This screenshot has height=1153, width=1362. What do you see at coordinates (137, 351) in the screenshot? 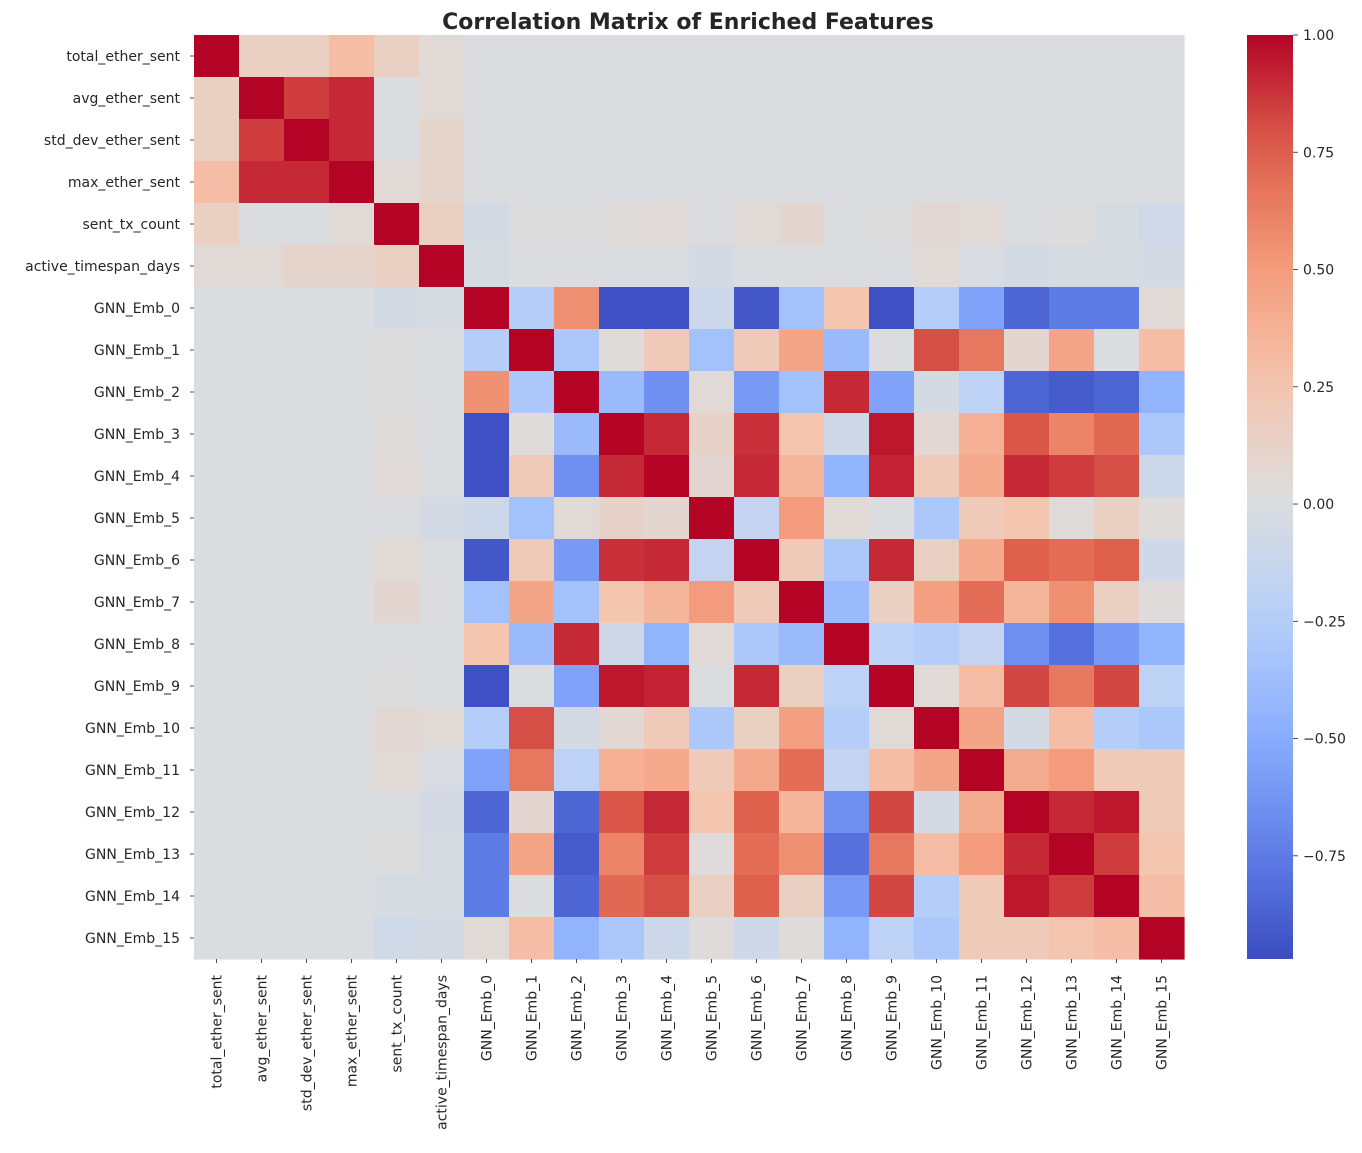
I see `y-tick-label: GNN_Emb_1` at bounding box center [137, 351].